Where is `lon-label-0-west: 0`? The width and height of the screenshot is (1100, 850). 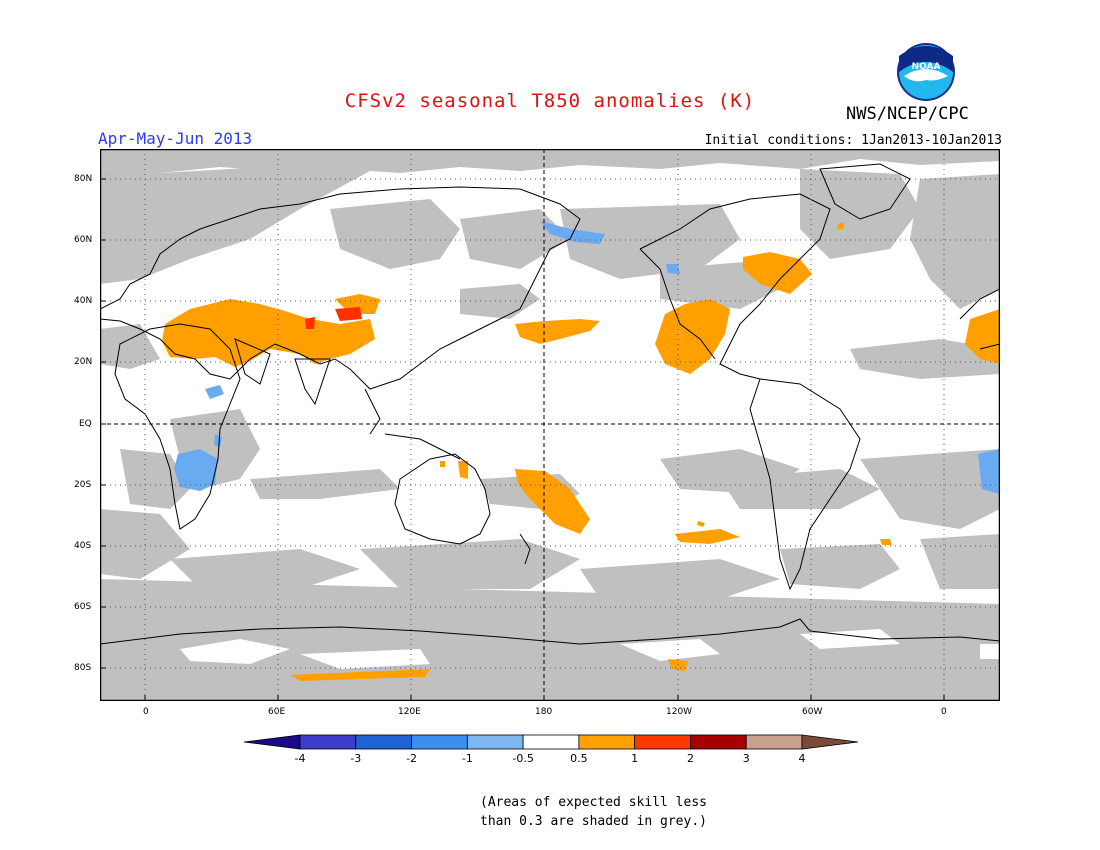 lon-label-0-west: 0 is located at coordinates (146, 712).